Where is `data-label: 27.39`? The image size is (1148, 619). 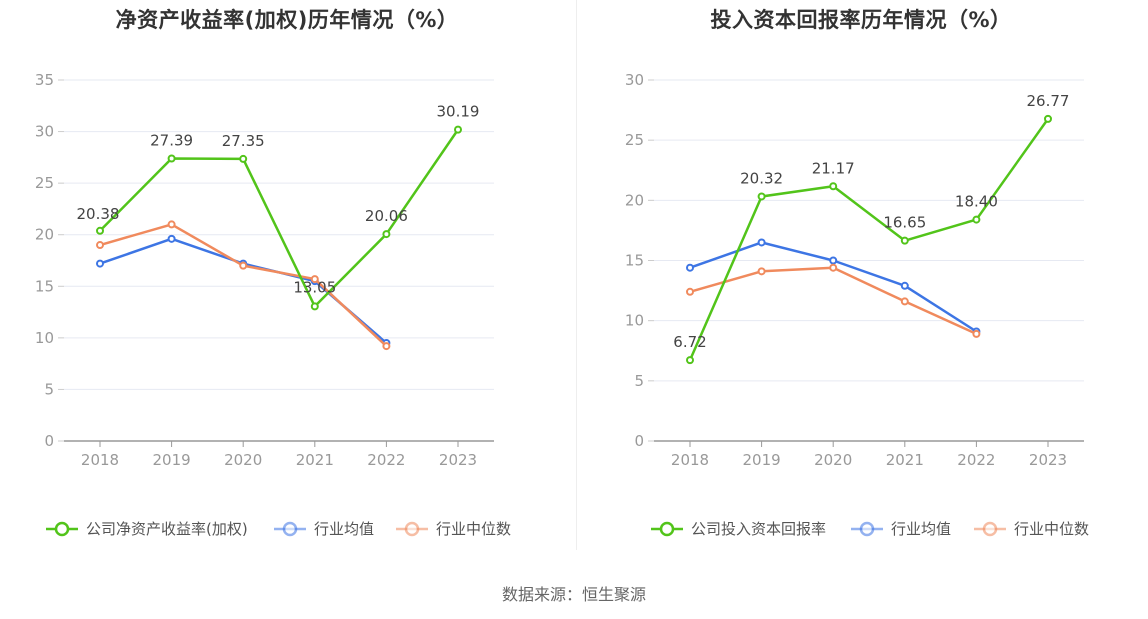 data-label: 27.39 is located at coordinates (171, 140).